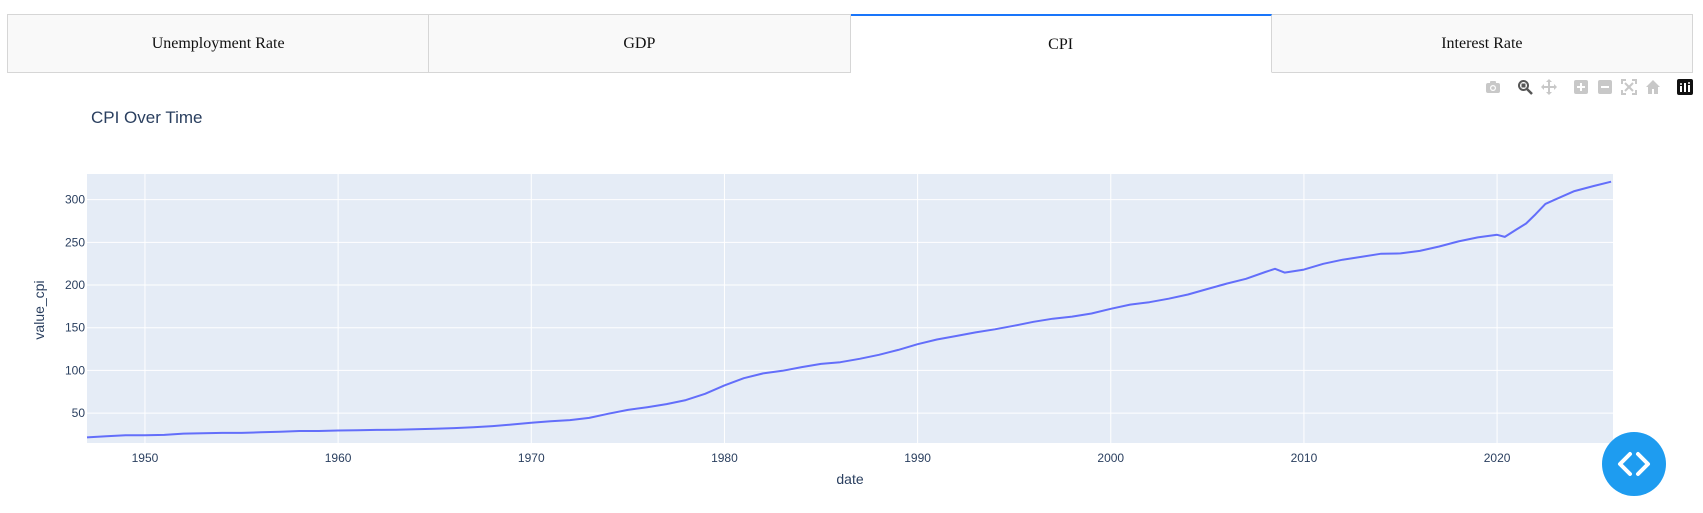  I want to click on zoom-out-icon, so click(1605, 87).